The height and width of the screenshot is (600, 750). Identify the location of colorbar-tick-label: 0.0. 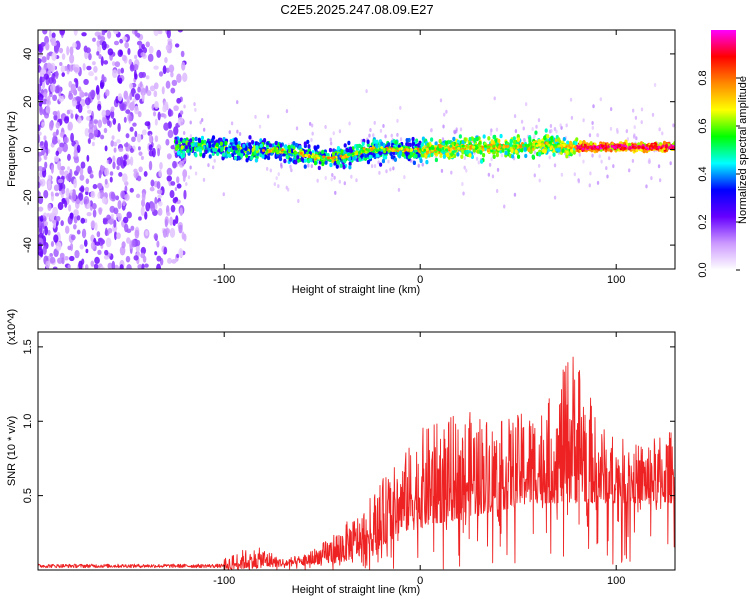
(703, 269).